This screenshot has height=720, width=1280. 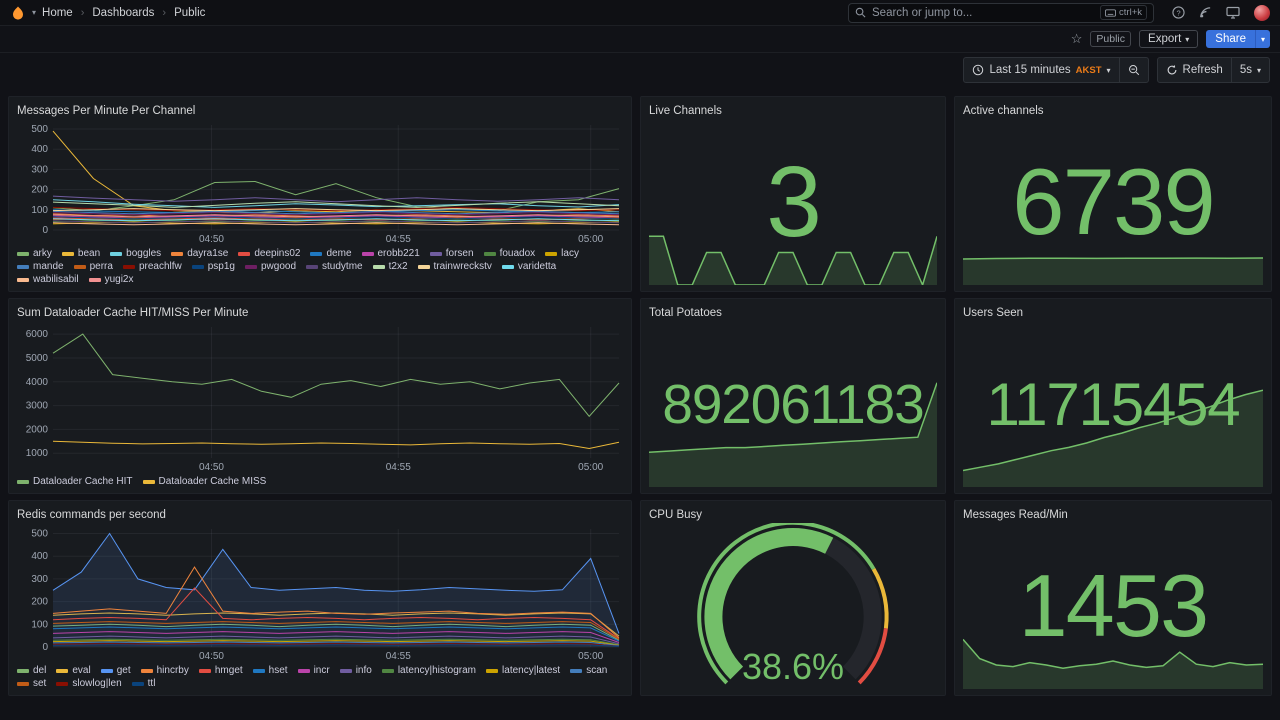 I want to click on time-range-picker: Last 15 minutes AKST ▾, so click(x=1041, y=70).